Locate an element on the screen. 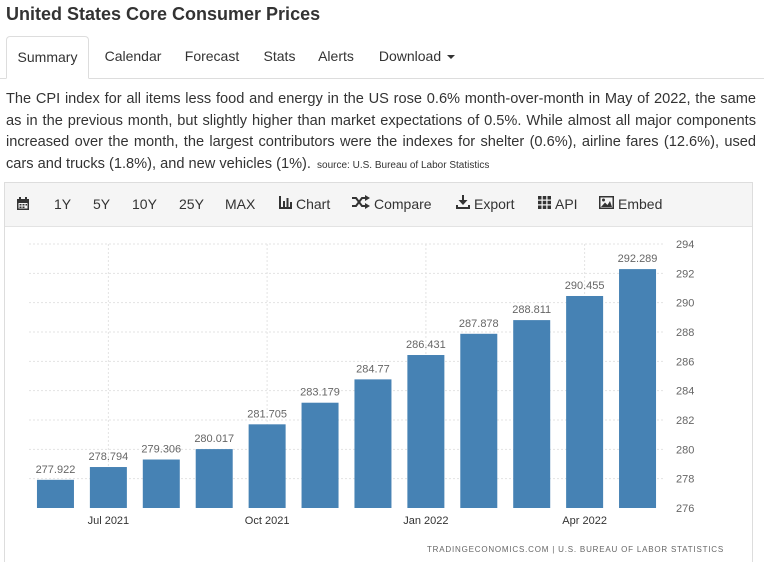 This screenshot has height=562, width=764. y-tick-label: 284 is located at coordinates (685, 392).